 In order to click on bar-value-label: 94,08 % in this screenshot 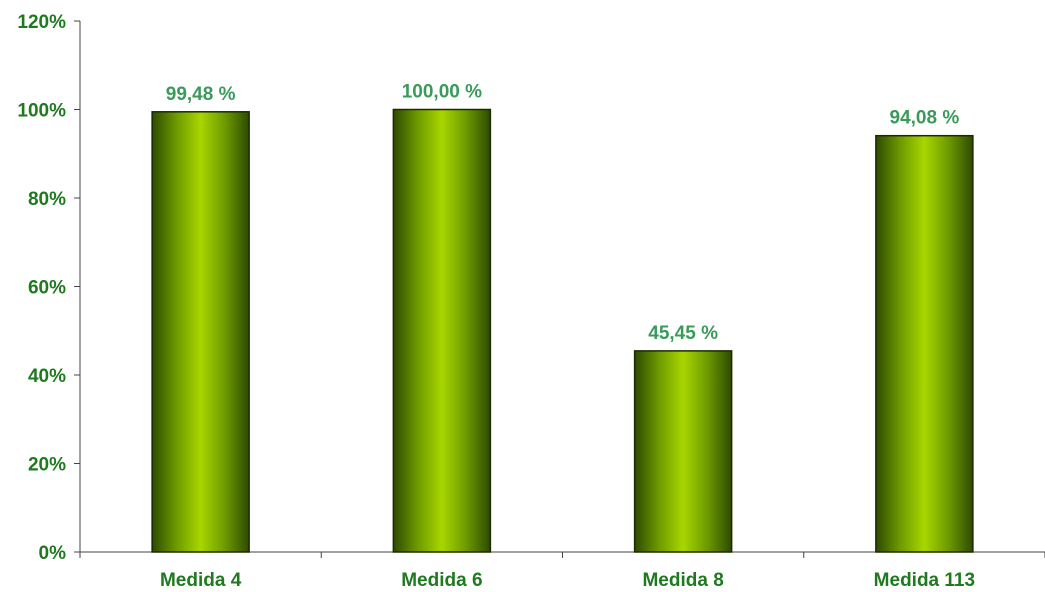, I will do `click(925, 118)`.